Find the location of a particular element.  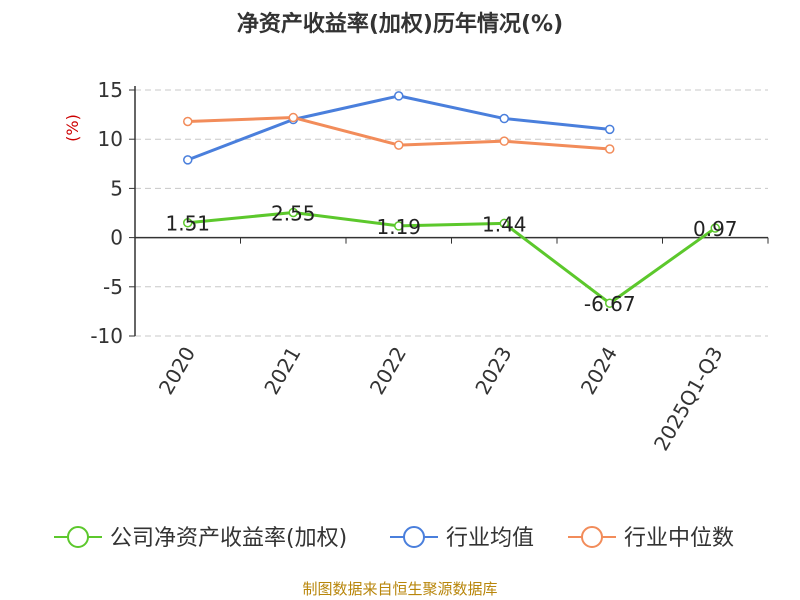

x-tick-label: 2022 is located at coordinates (388, 371).